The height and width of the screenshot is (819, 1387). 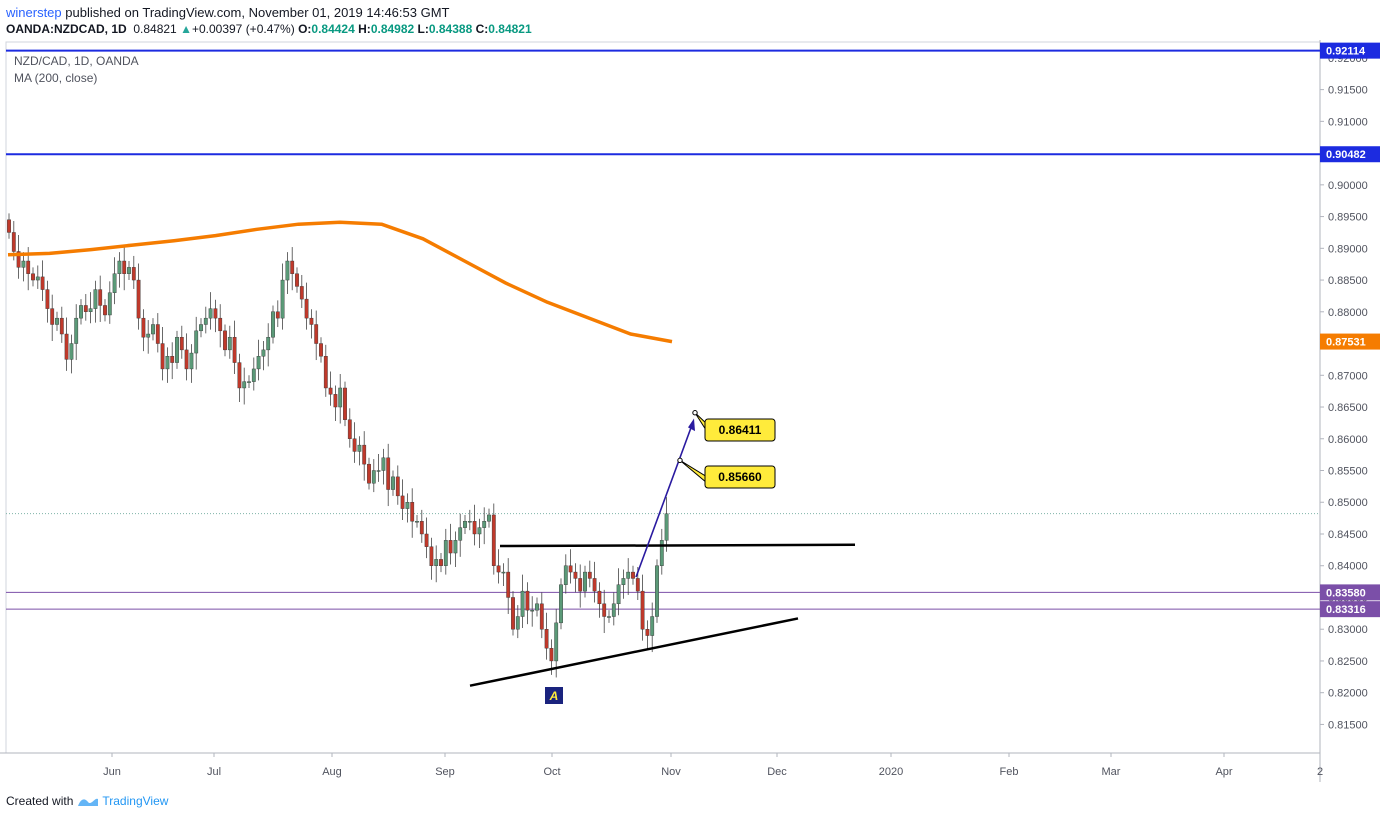 I want to click on ma-200-line, so click(x=340, y=282).